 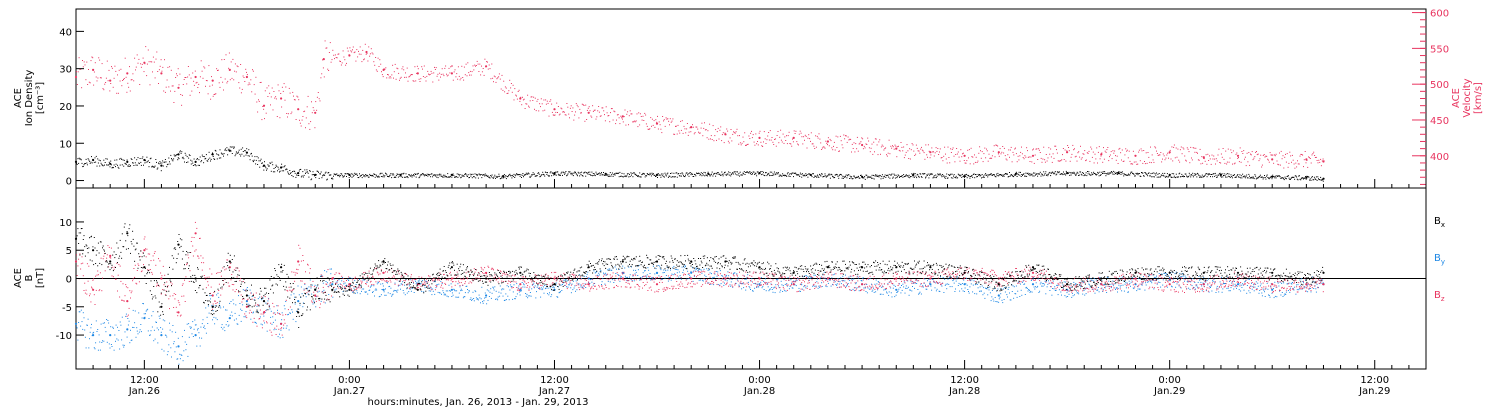 I want to click on density-tick-label: 30, so click(x=65, y=70).